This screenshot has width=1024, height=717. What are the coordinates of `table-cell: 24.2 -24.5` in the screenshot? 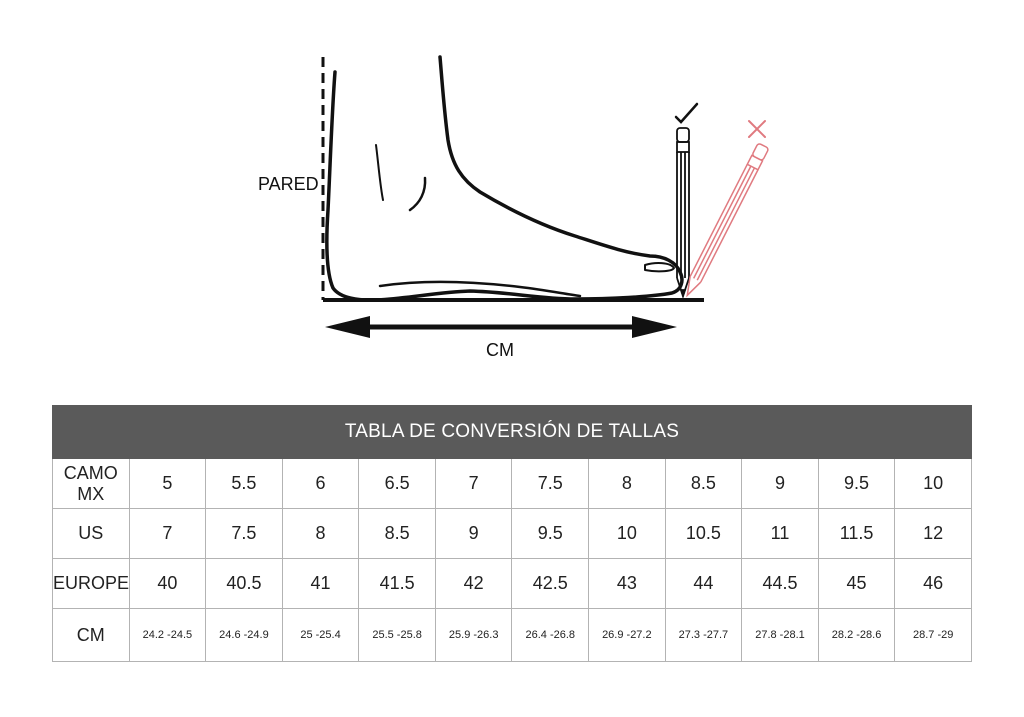 It's located at (167, 635).